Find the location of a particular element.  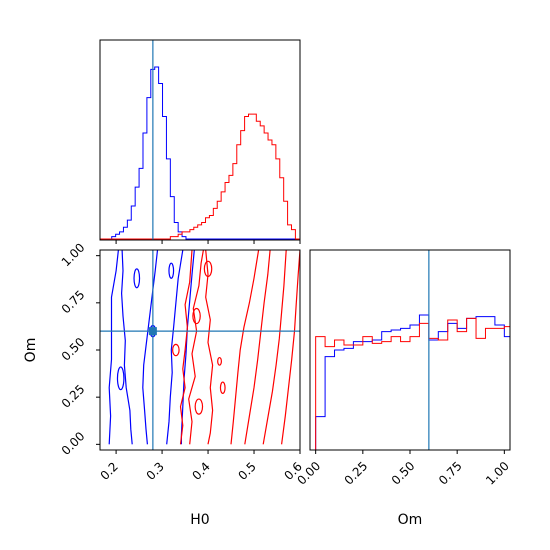

contour-truth-marker is located at coordinates (152, 331).